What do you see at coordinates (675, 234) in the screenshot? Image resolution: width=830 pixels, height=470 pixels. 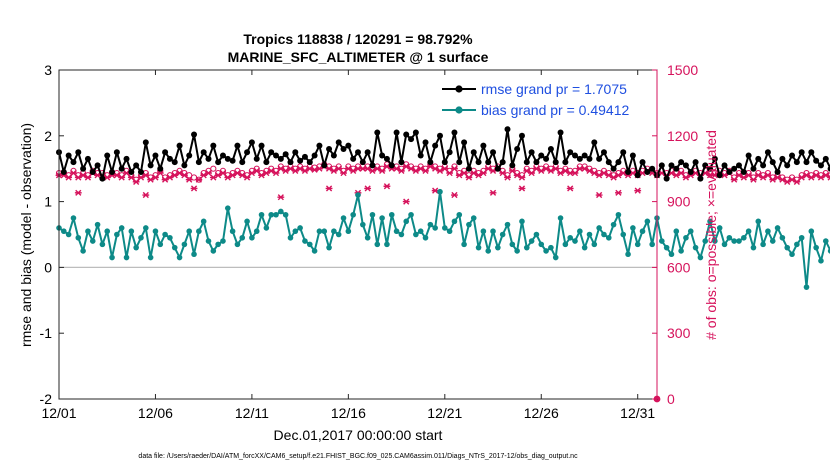 I see `y-axis-right: 0 300 600 900 1200 1500` at bounding box center [675, 234].